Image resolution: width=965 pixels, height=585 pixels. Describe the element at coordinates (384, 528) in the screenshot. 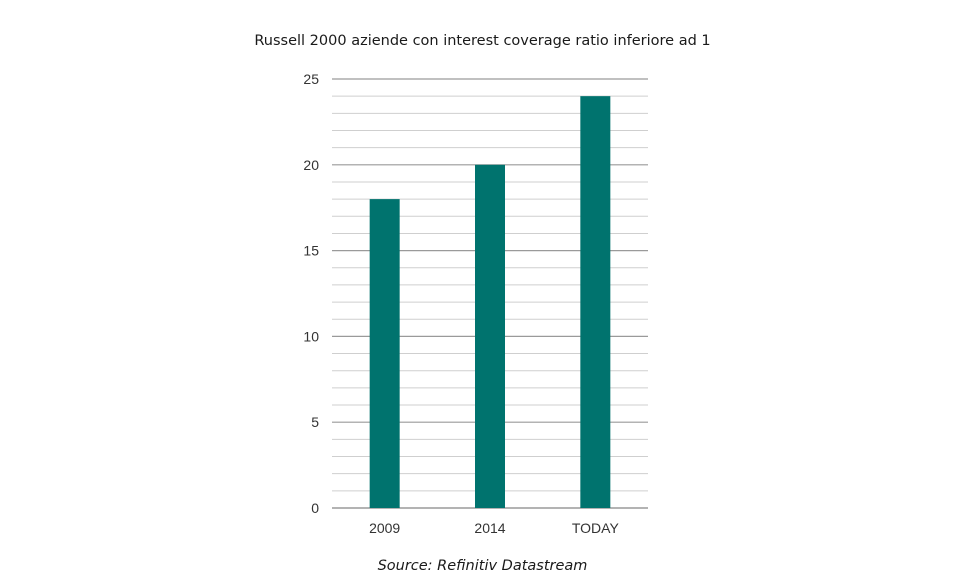

I see `x-tick-label: 2009` at that location.